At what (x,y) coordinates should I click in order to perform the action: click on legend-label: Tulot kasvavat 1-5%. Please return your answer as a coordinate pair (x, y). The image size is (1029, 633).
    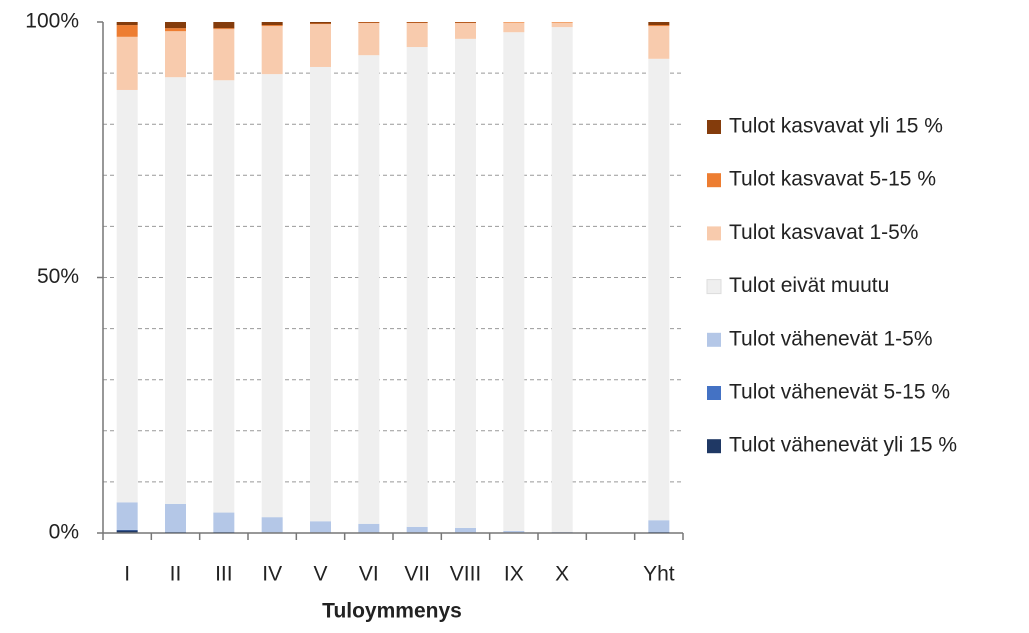
    Looking at the image, I should click on (823, 232).